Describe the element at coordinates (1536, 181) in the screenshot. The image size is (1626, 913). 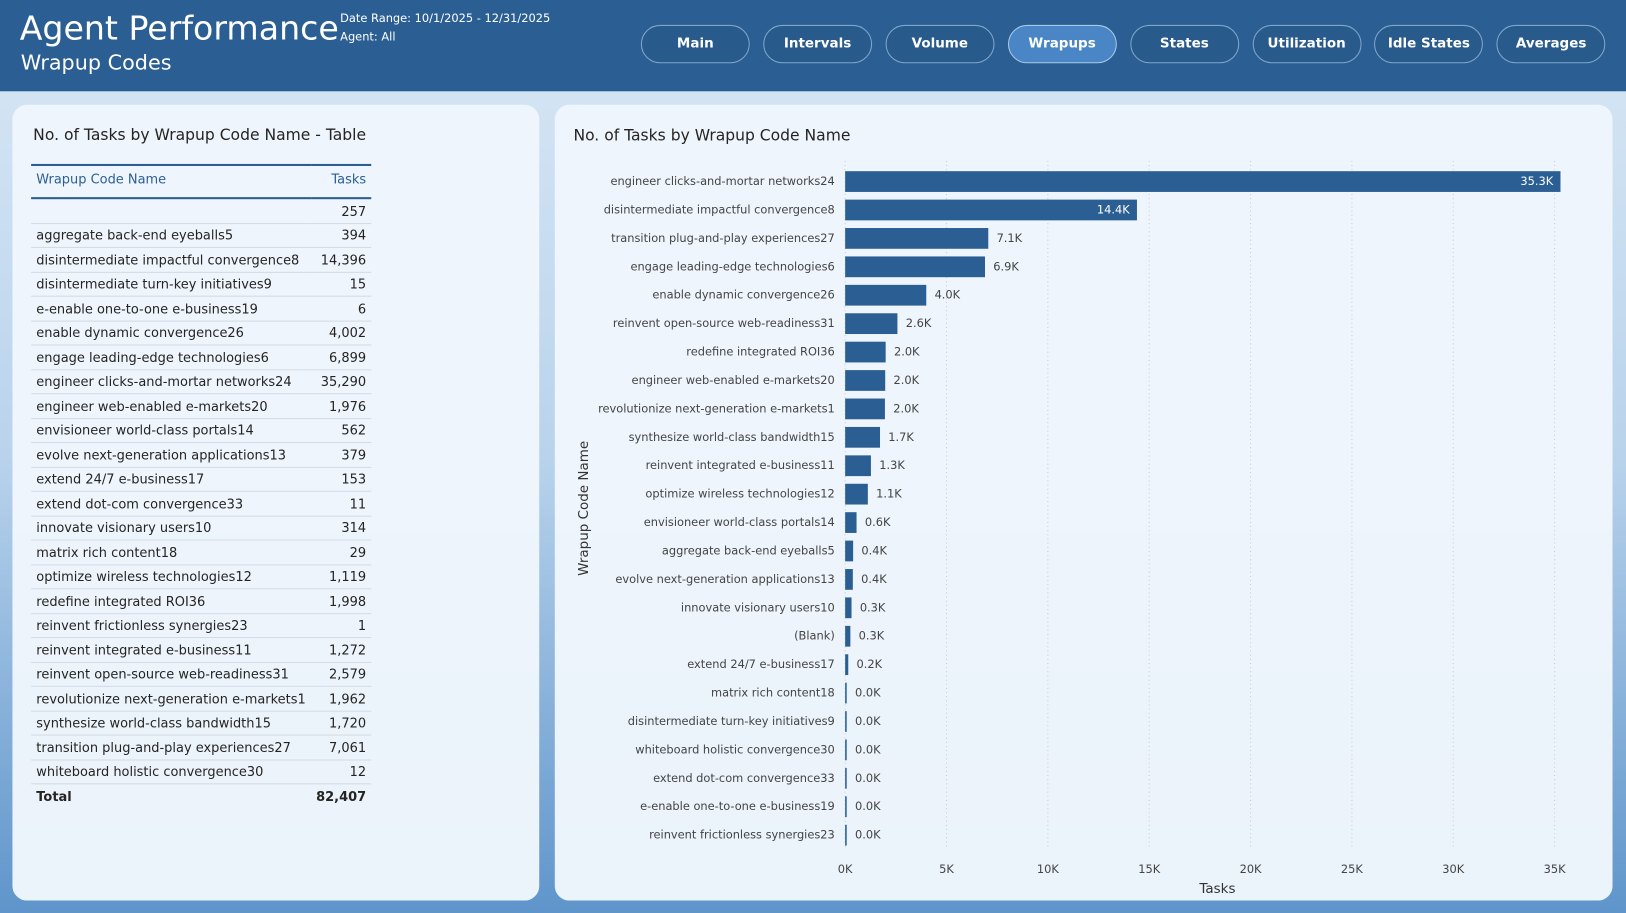
I see `data-label: 35.3K` at that location.